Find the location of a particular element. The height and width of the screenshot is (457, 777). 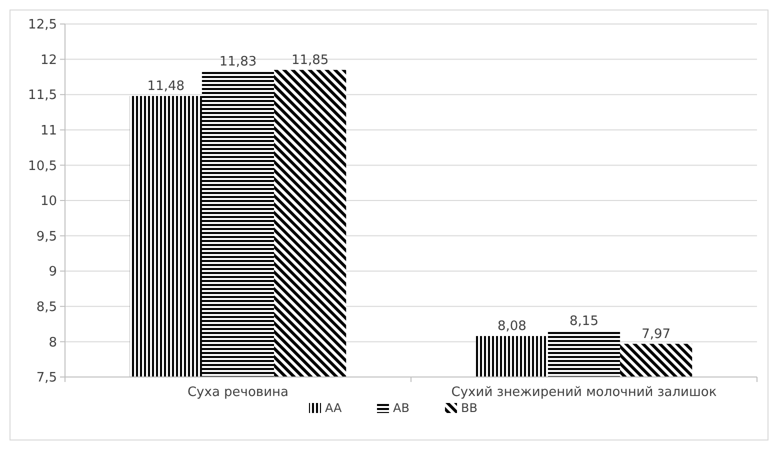

data-label: 11,48 is located at coordinates (166, 86).